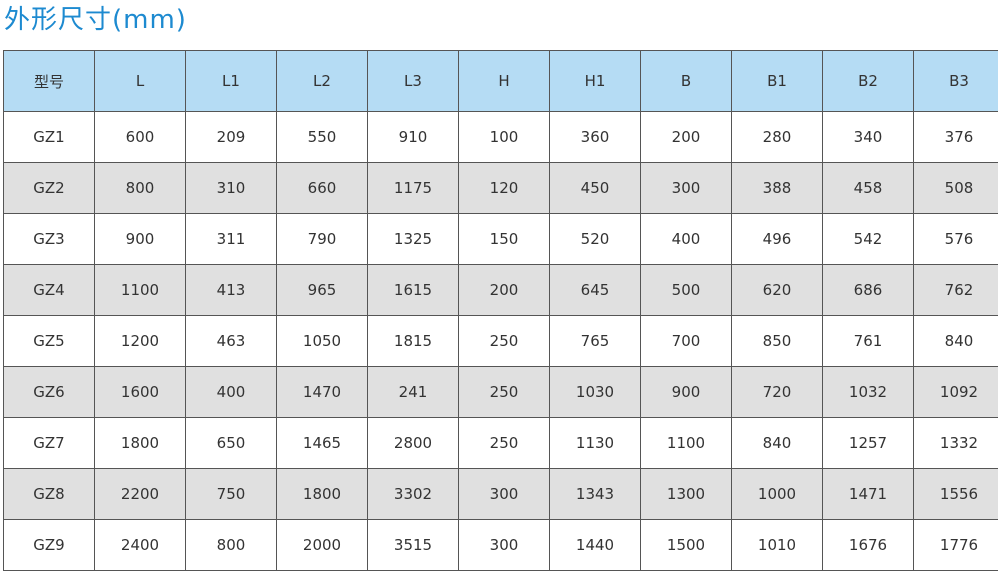 The height and width of the screenshot is (571, 998). I want to click on model-cell: GZ9, so click(49, 545).